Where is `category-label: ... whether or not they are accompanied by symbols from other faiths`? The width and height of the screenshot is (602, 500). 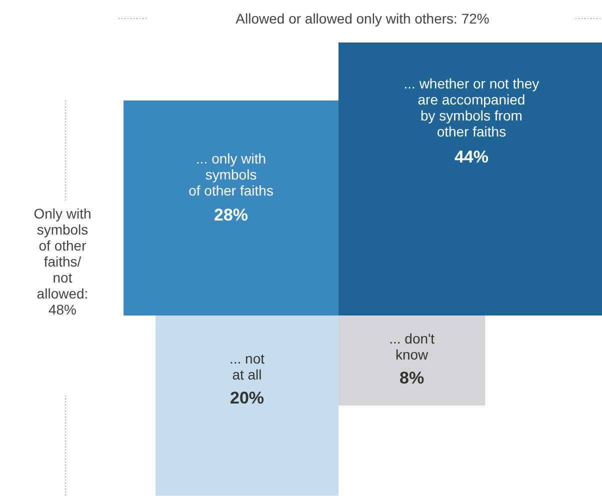 category-label: ... whether or not they are accompanied by symbols from other faiths is located at coordinates (472, 108).